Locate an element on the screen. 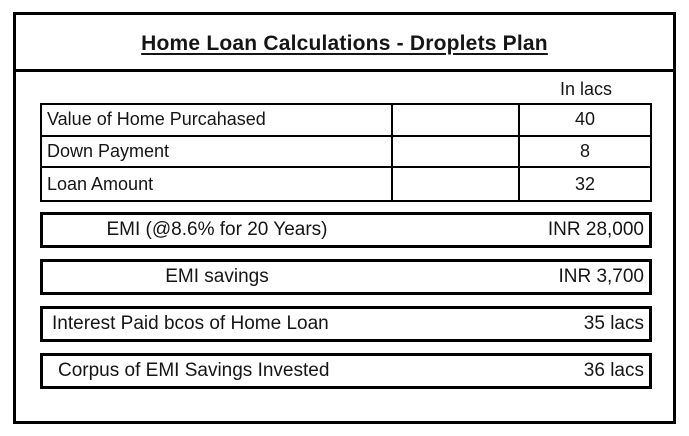 The height and width of the screenshot is (436, 689). banner-value: INR 3,700 is located at coordinates (601, 276).